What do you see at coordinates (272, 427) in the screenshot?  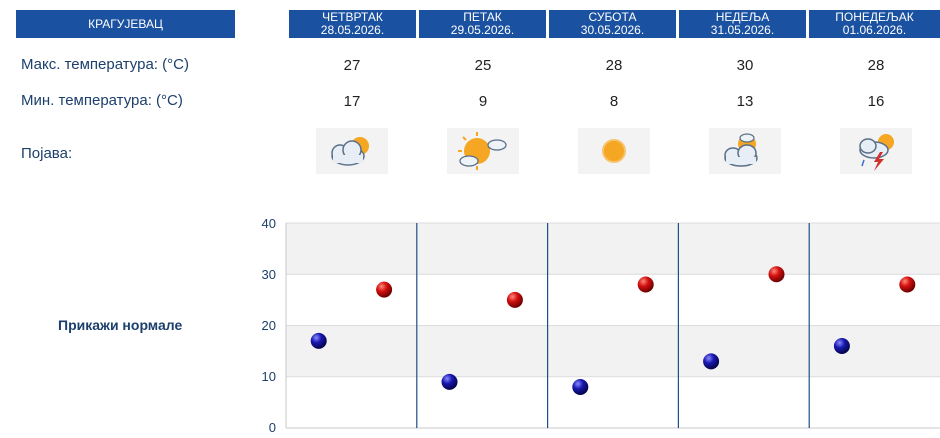 I see `y-tick-label: 0` at bounding box center [272, 427].